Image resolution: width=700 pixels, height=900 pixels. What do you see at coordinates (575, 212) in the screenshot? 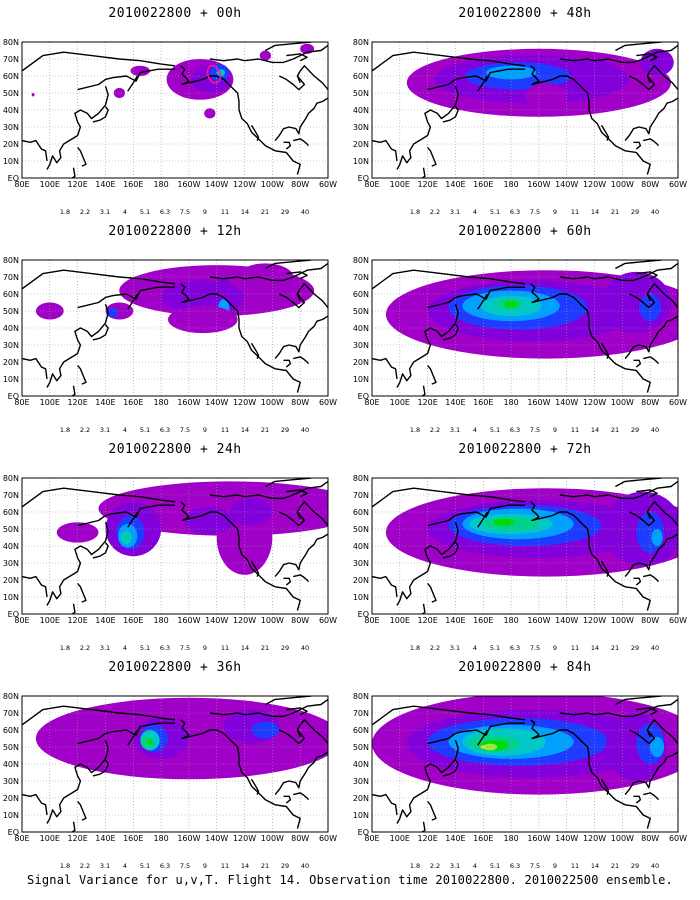
I see `legend-level-label: 11` at bounding box center [575, 212].